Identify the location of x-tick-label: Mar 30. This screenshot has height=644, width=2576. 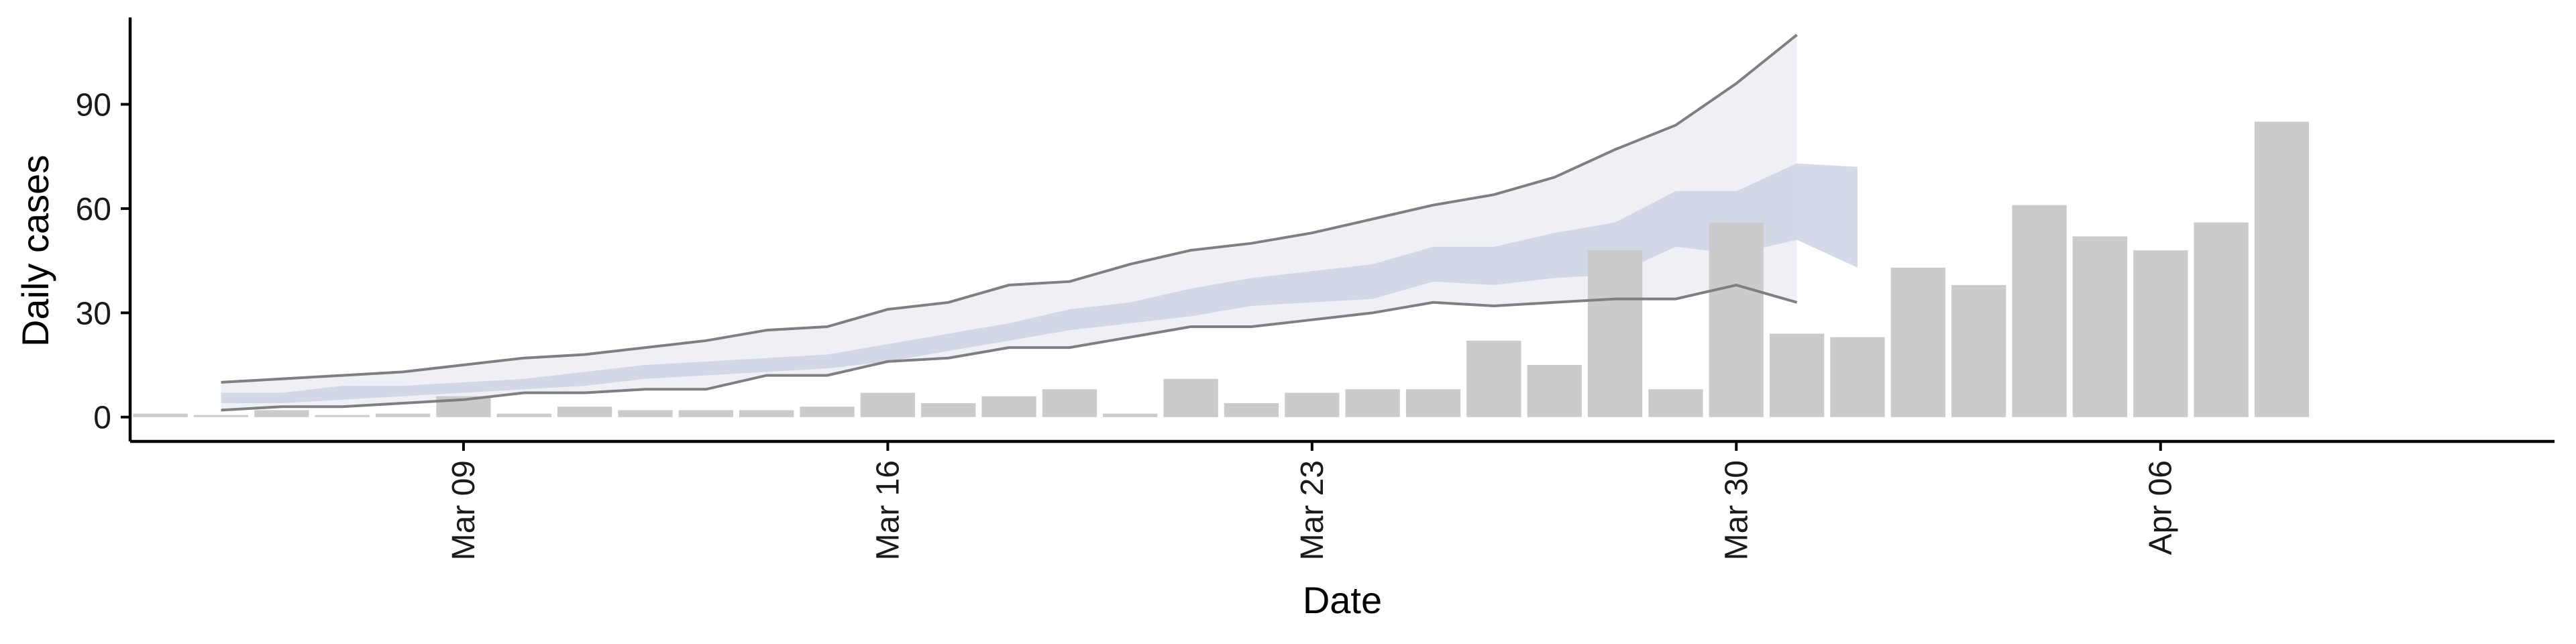
(1736, 510).